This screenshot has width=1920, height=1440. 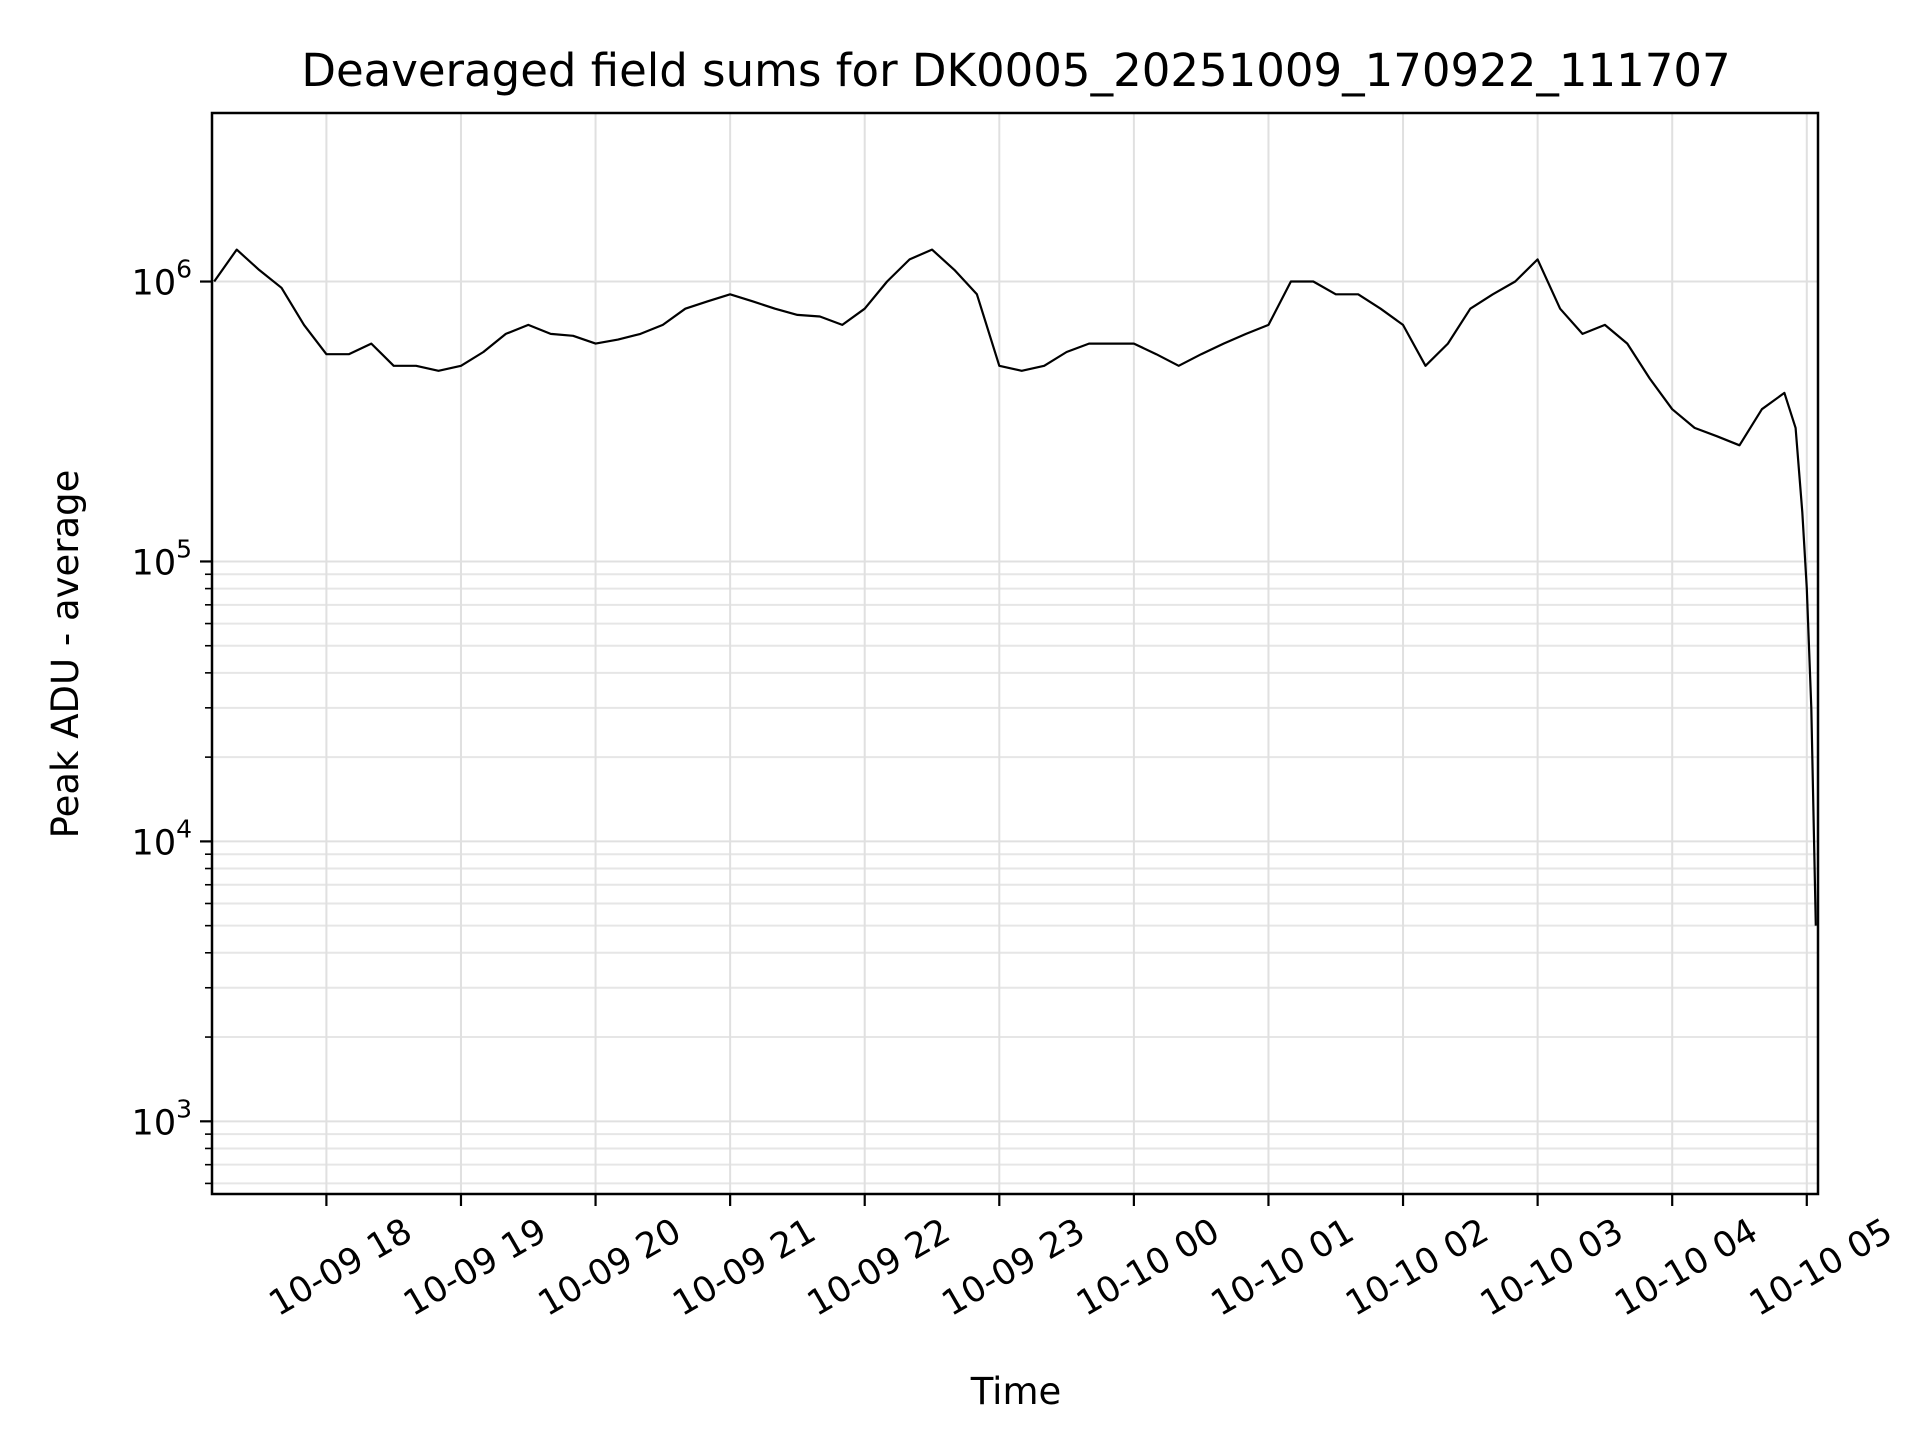 What do you see at coordinates (172, 720) in the screenshot?
I see `y-axis: 10³ 10⁴ 10⁵ 10⁶` at bounding box center [172, 720].